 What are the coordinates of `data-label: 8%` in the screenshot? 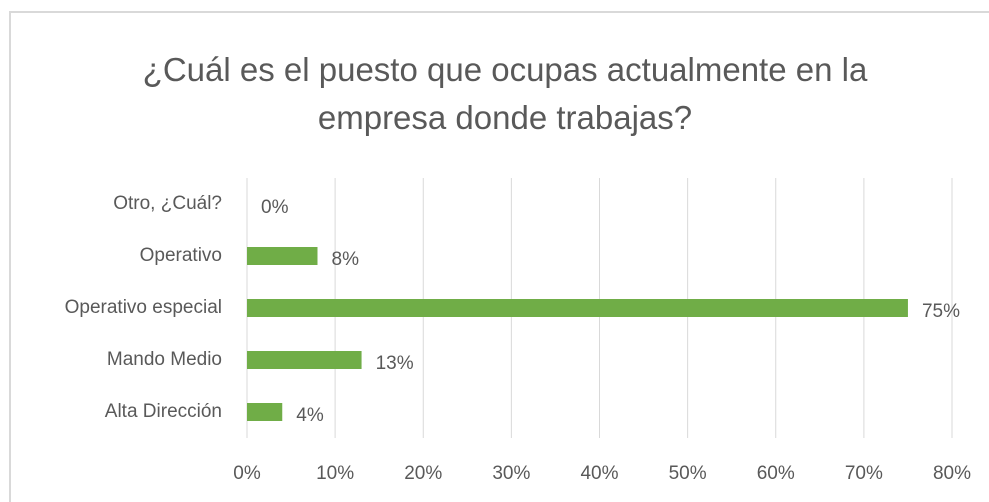 It's located at (346, 259).